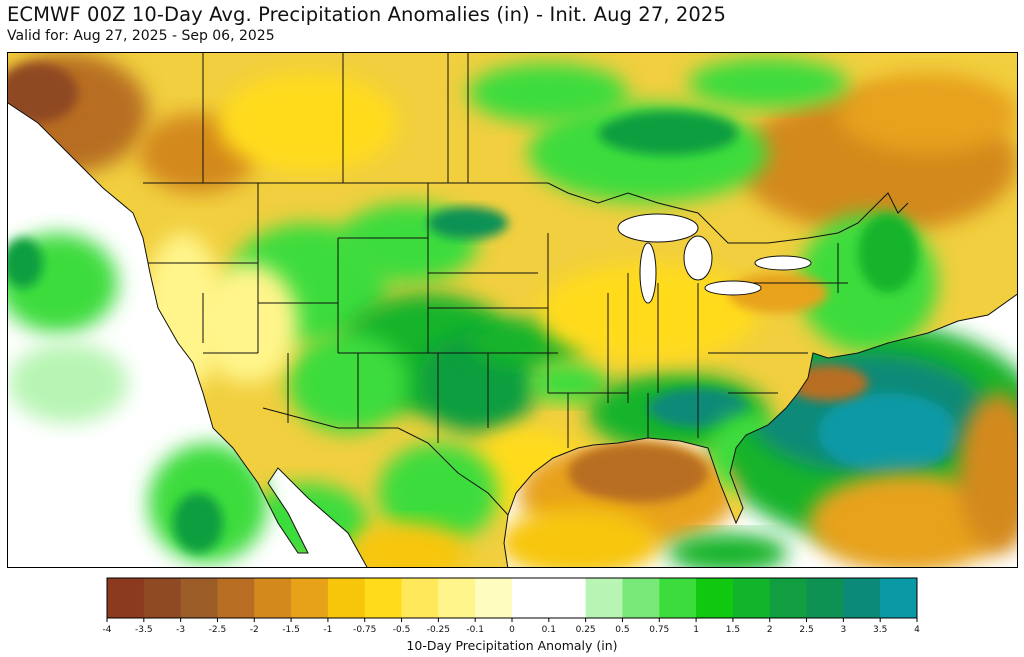 This screenshot has height=657, width=1024. Describe the element at coordinates (438, 630) in the screenshot. I see `colorbar-tick-label: -0.25` at that location.